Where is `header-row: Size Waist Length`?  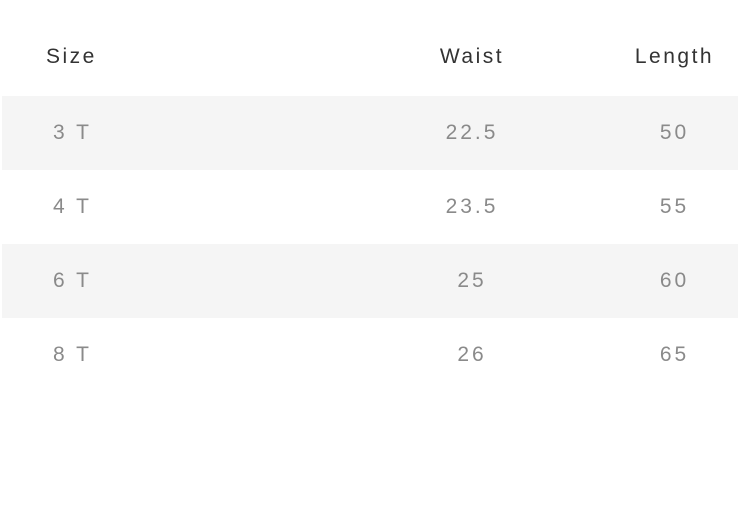
header-row: Size Waist Length is located at coordinates (370, 57).